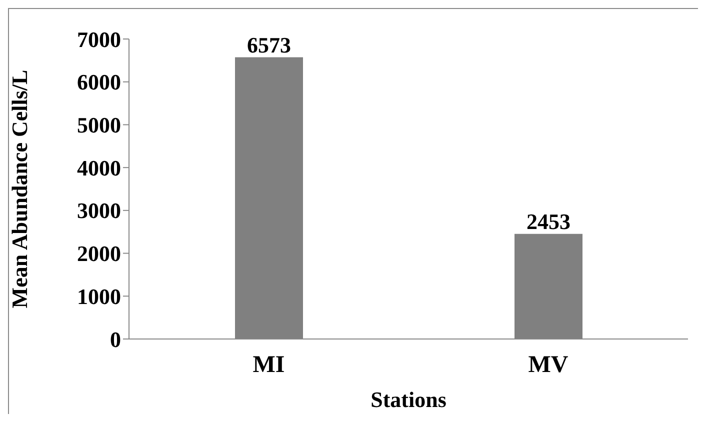 The height and width of the screenshot is (421, 705). What do you see at coordinates (99, 125) in the screenshot?
I see `y-tick-label: 5000` at bounding box center [99, 125].